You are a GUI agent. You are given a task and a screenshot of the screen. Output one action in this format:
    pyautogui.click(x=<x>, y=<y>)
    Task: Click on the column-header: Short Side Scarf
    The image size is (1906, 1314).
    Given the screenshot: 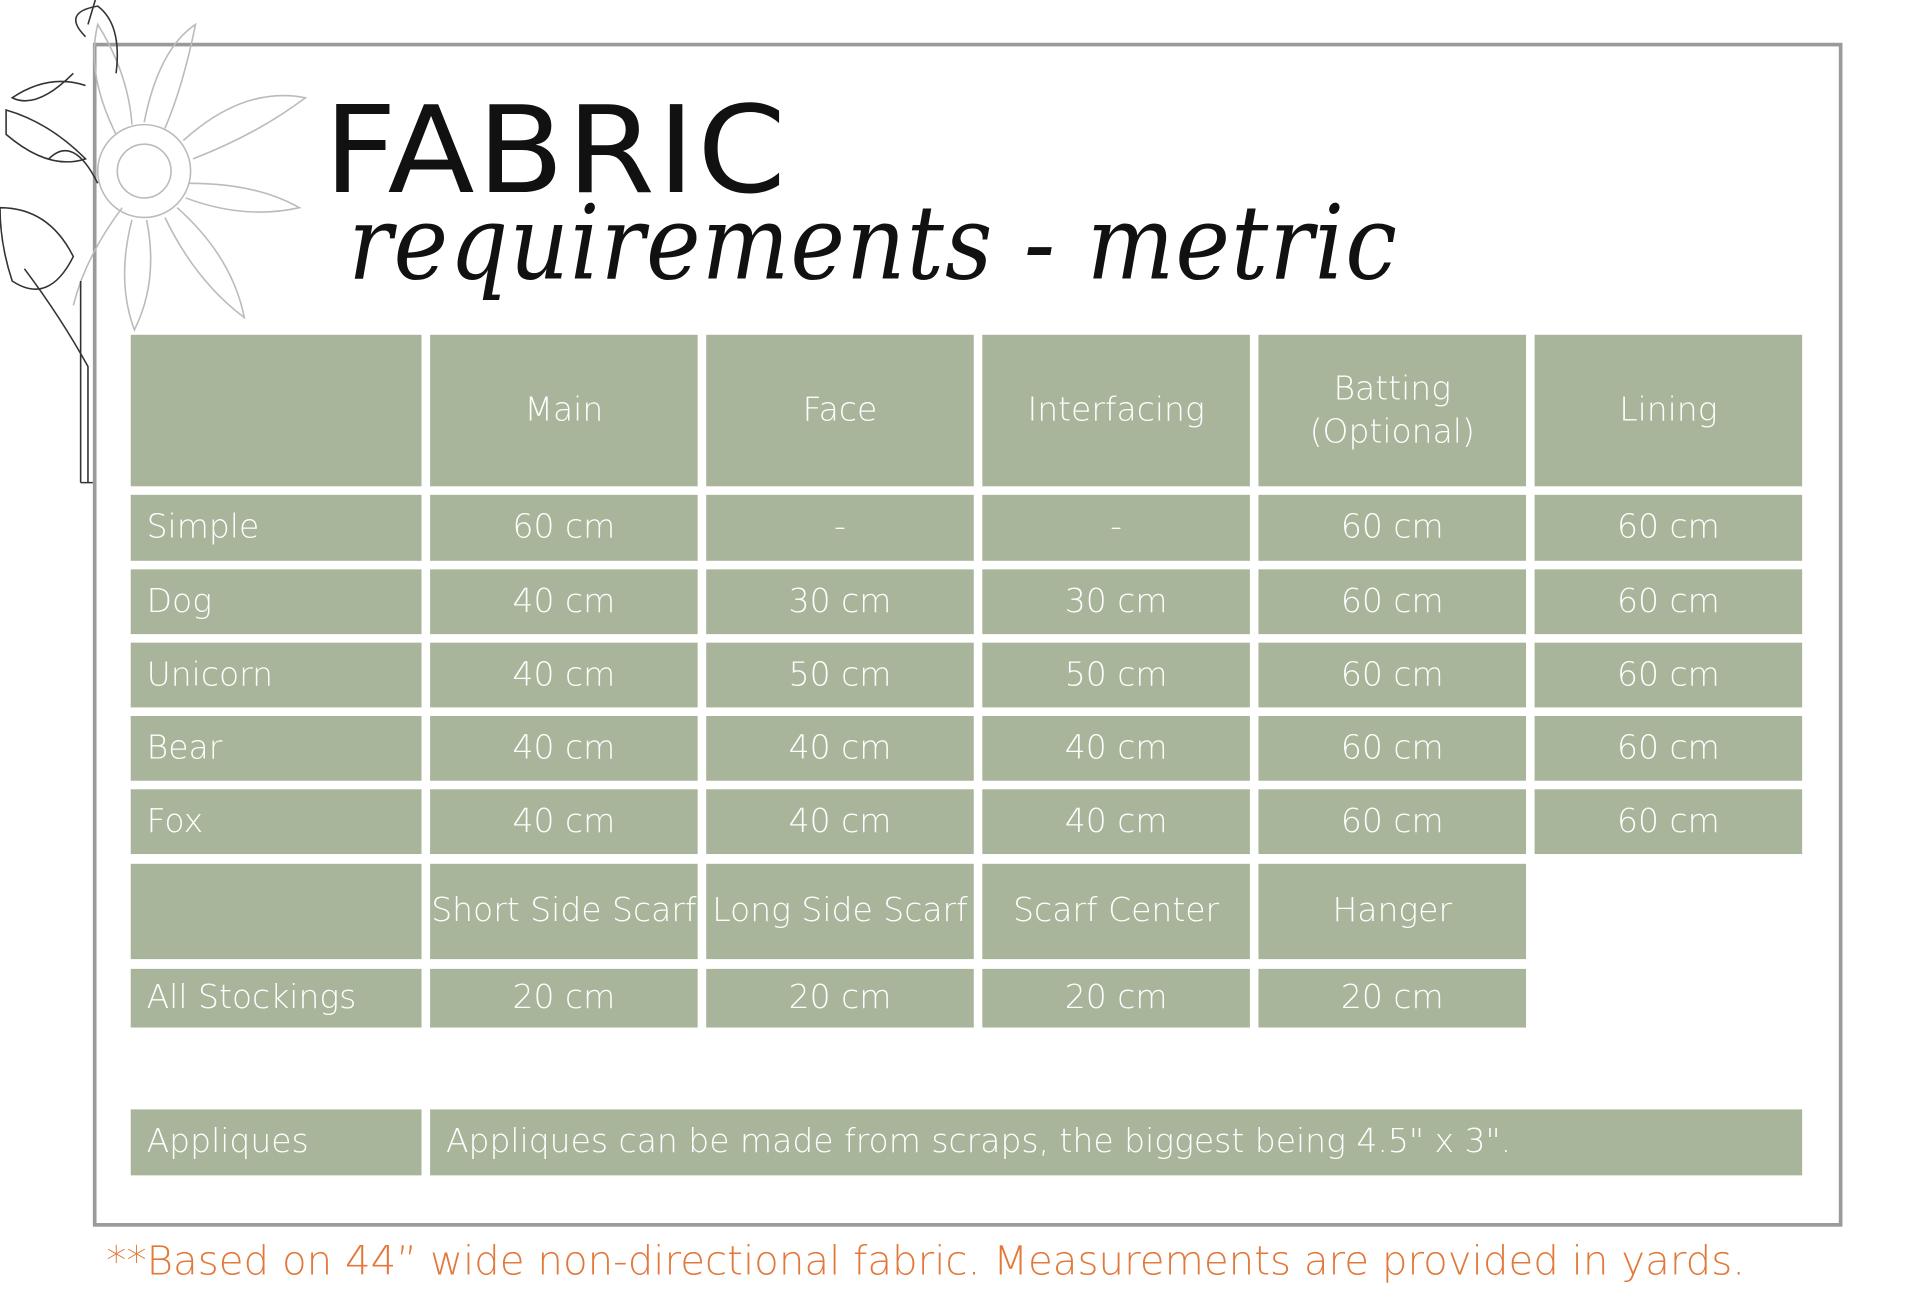 What is the action you would take?
    pyautogui.click(x=564, y=911)
    